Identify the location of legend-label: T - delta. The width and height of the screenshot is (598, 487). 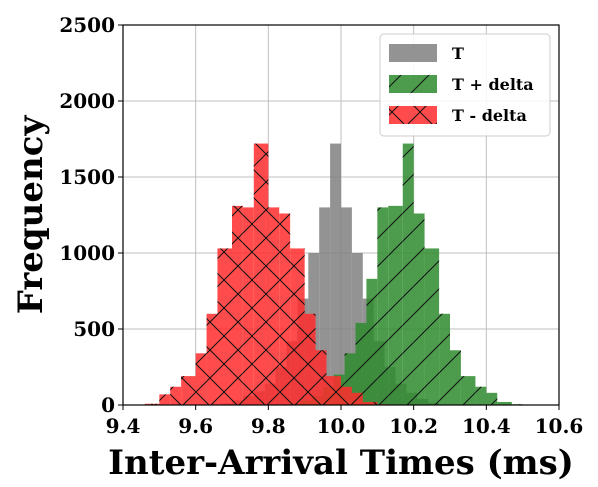
(489, 115).